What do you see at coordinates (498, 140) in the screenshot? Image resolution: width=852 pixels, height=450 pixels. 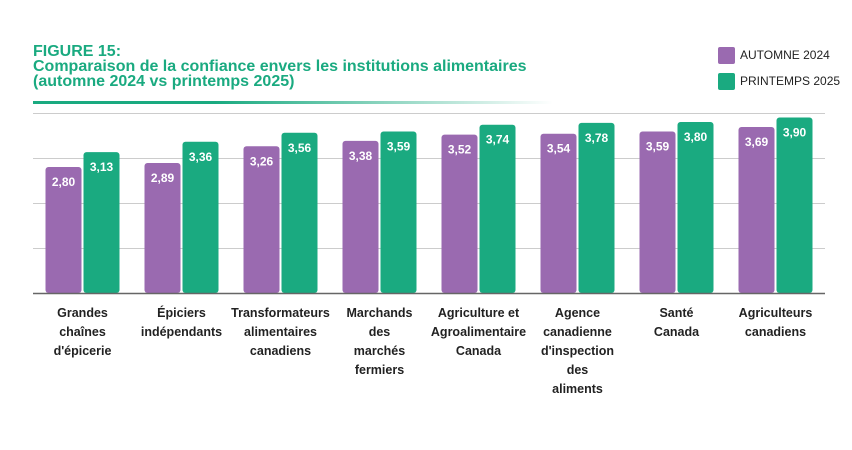 I see `data-label-printemps: 3,74` at bounding box center [498, 140].